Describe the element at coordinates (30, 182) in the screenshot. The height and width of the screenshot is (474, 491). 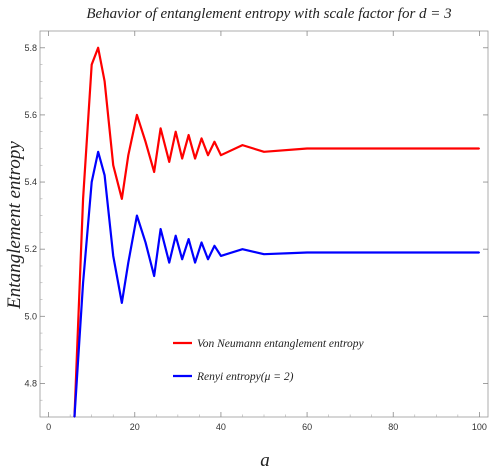
I see `y-tick-label: 5.4` at that location.